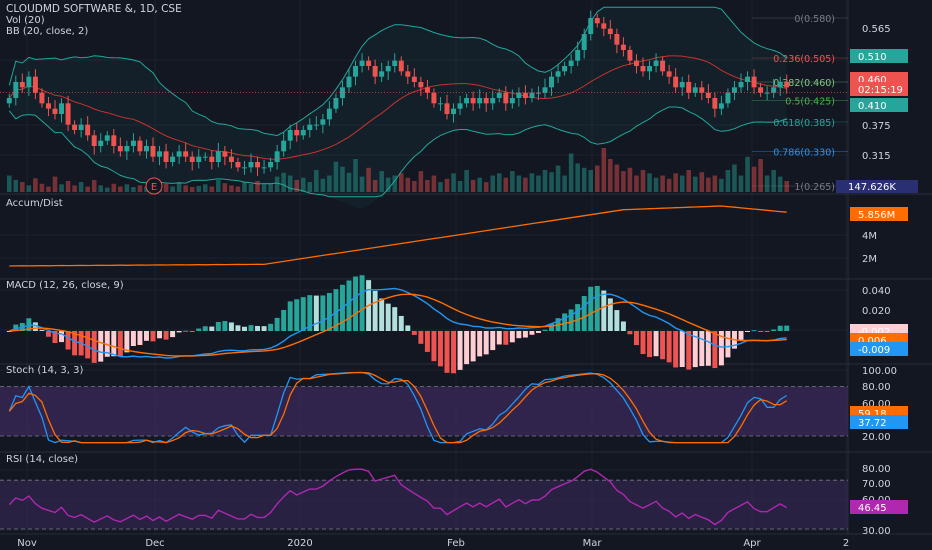 The width and height of the screenshot is (932, 550). I want to click on stoch-tick: 20.00, so click(876, 437).